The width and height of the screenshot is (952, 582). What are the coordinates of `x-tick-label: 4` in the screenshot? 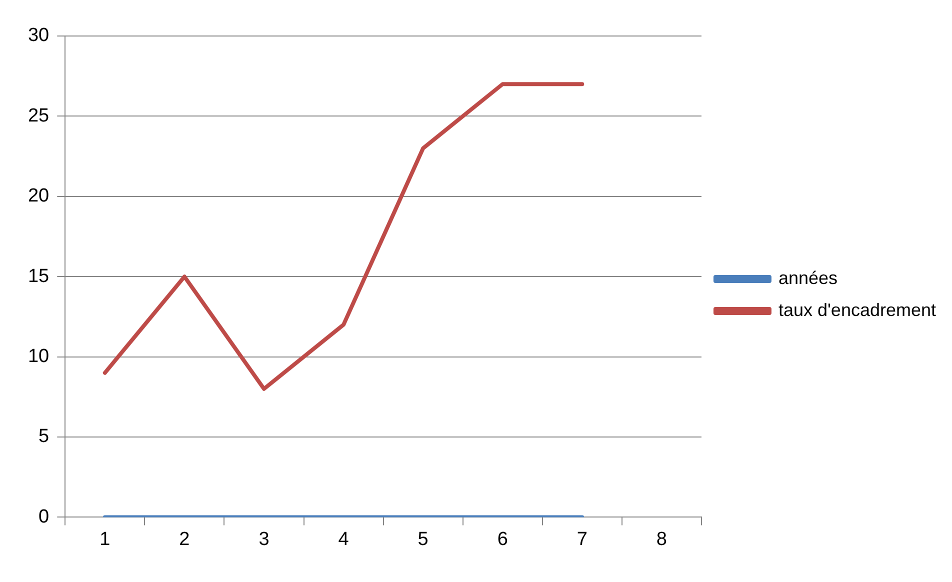 It's located at (344, 539).